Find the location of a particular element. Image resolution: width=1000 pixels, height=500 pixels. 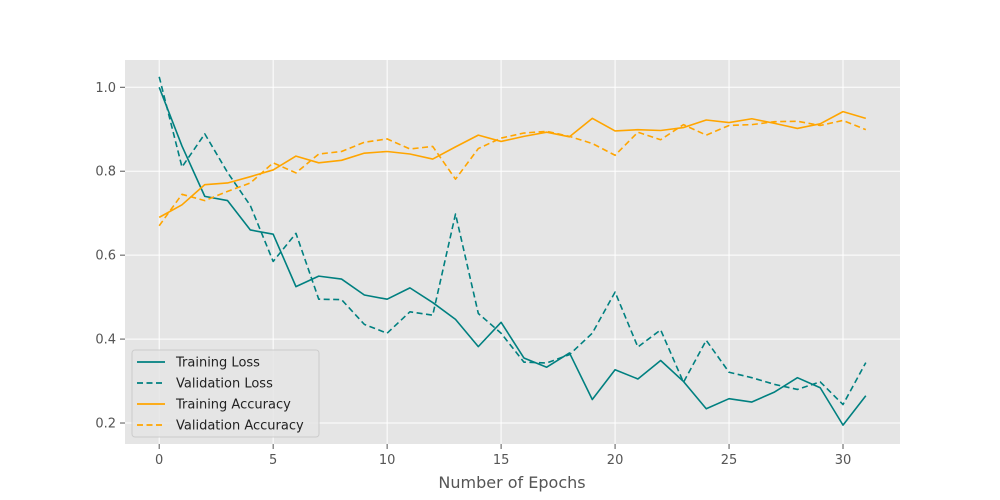

x-tick-label: 15 is located at coordinates (501, 460).